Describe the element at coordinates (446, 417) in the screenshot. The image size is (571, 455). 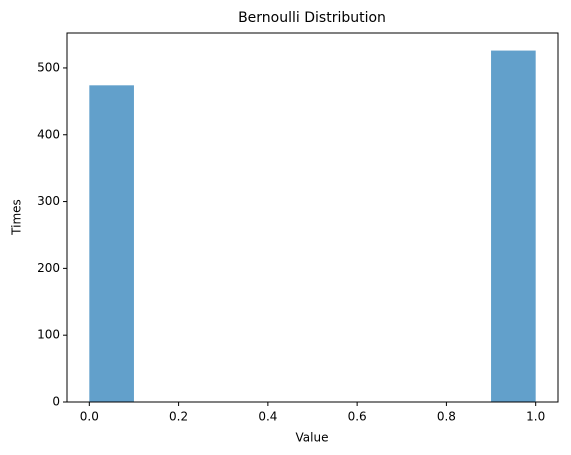
I see `x-tick-label: 0.8` at that location.